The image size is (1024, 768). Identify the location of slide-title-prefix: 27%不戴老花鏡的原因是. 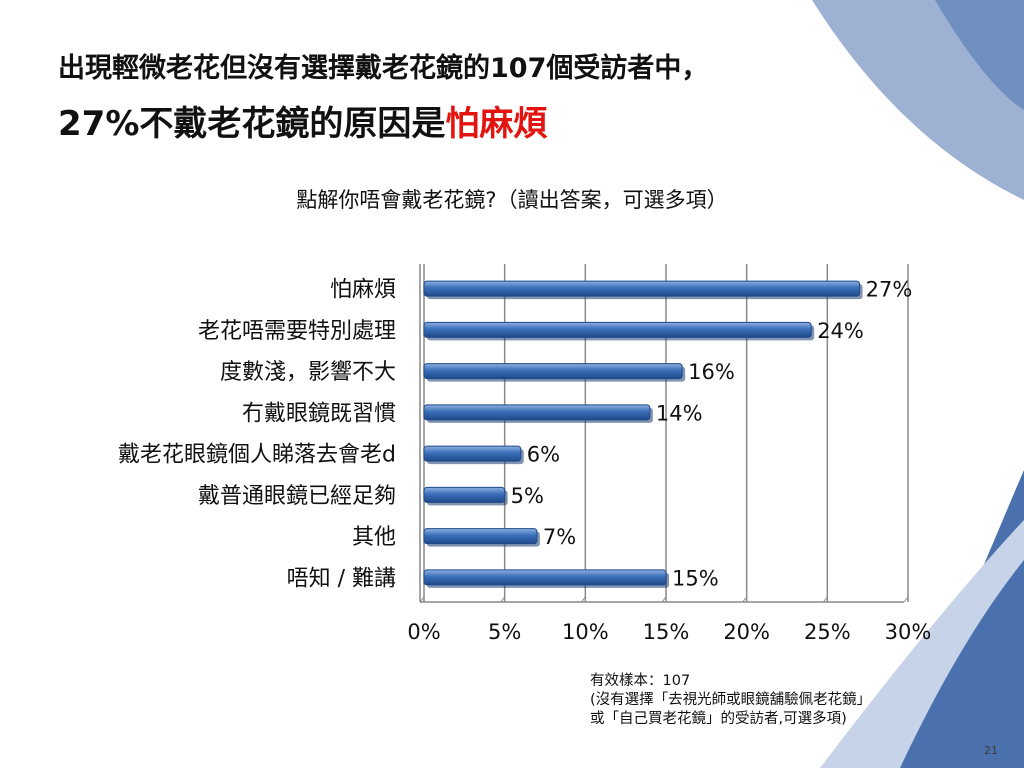
(252, 124).